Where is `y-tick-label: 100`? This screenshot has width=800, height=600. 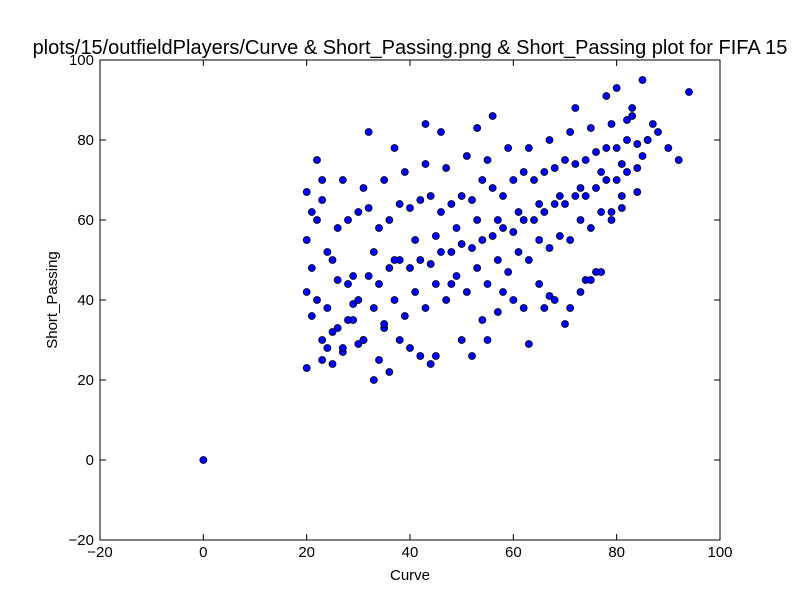 y-tick-label: 100 is located at coordinates (81, 60).